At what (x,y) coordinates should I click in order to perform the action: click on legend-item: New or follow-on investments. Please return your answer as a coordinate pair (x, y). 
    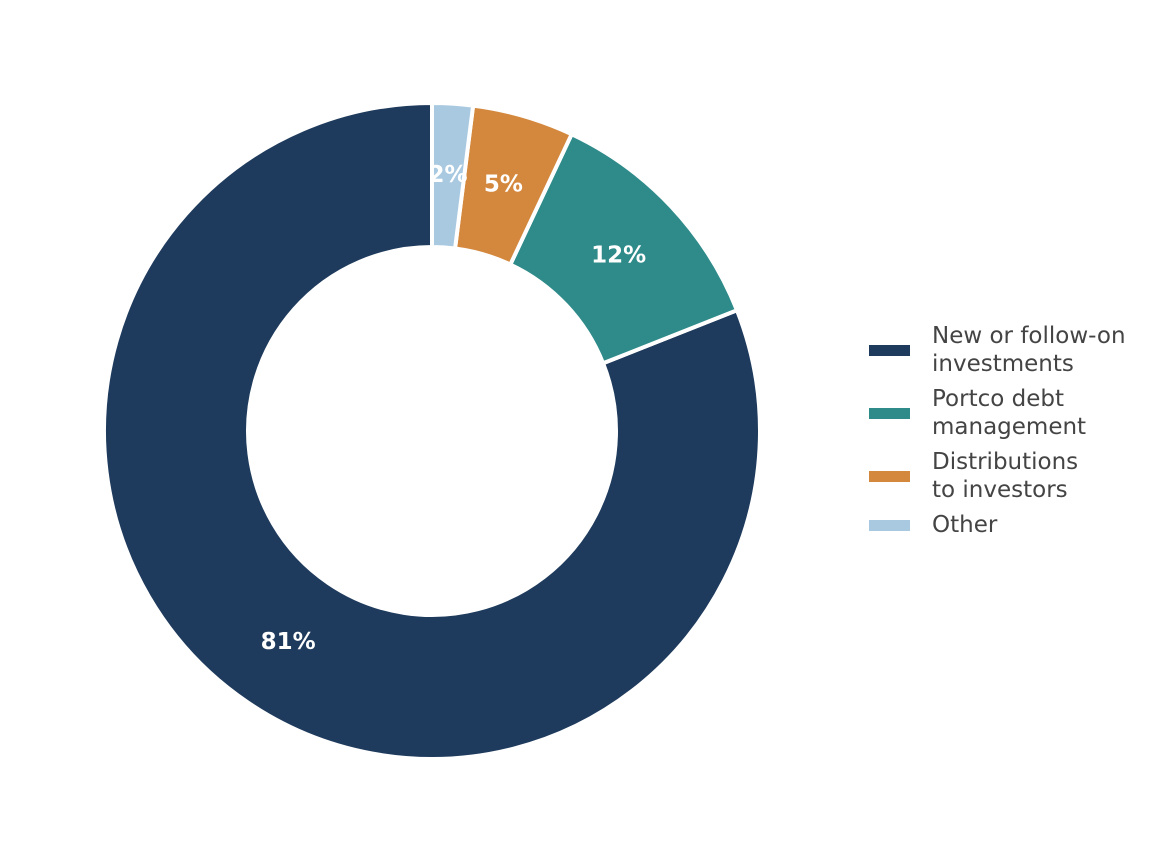
    Looking at the image, I should click on (997, 350).